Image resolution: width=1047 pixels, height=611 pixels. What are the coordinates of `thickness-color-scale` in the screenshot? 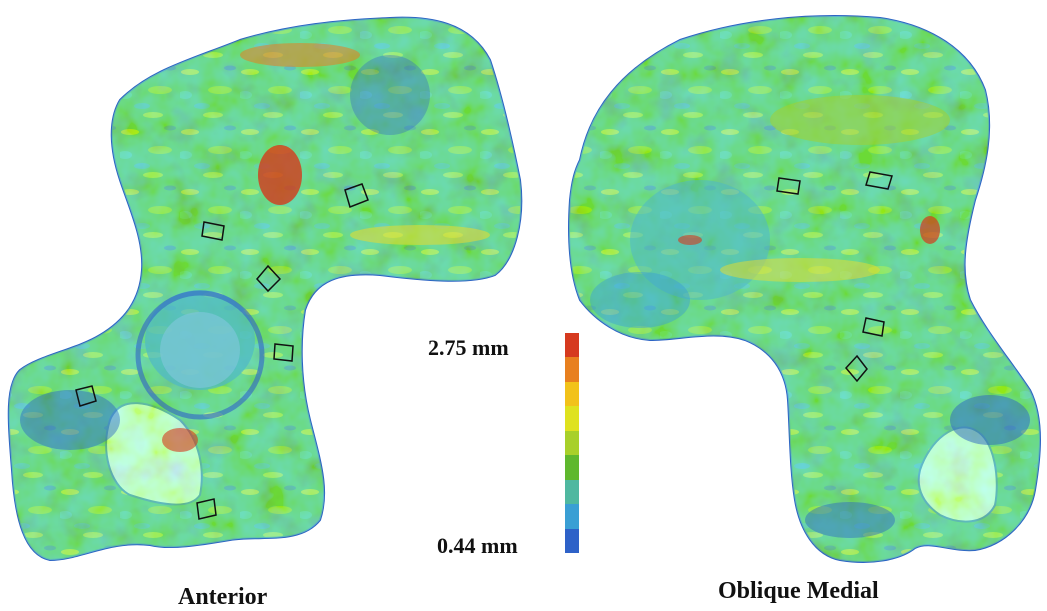 It's located at (572, 443).